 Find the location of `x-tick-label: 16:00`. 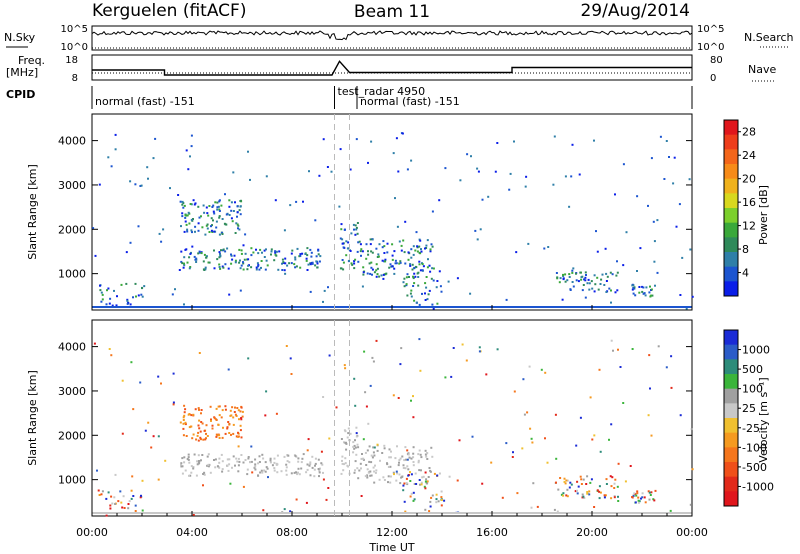

x-tick-label: 16:00 is located at coordinates (492, 532).